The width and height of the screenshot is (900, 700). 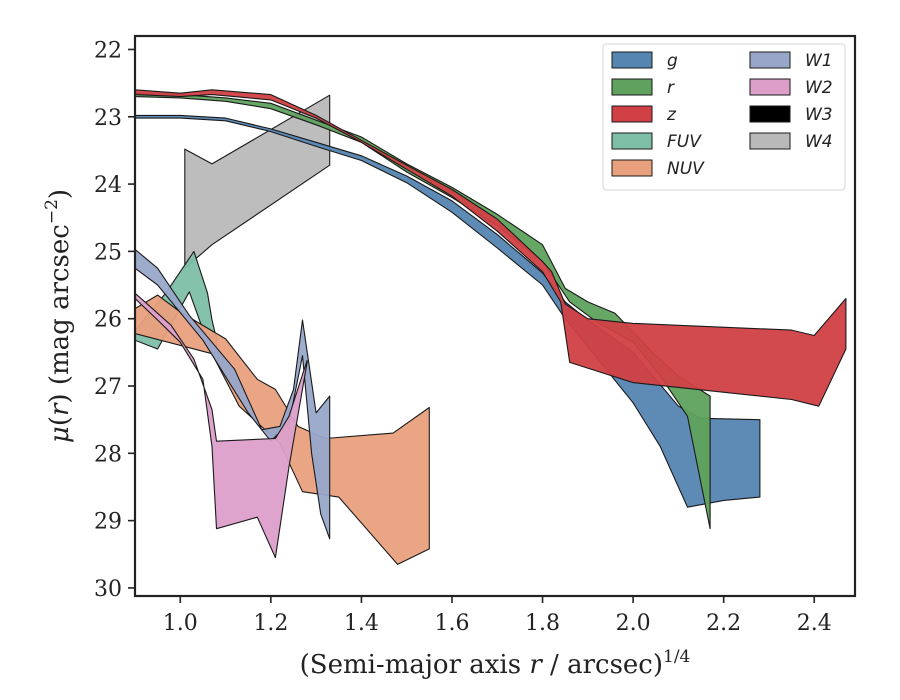 What do you see at coordinates (108, 387) in the screenshot?
I see `y-tick-label: 27` at bounding box center [108, 387].